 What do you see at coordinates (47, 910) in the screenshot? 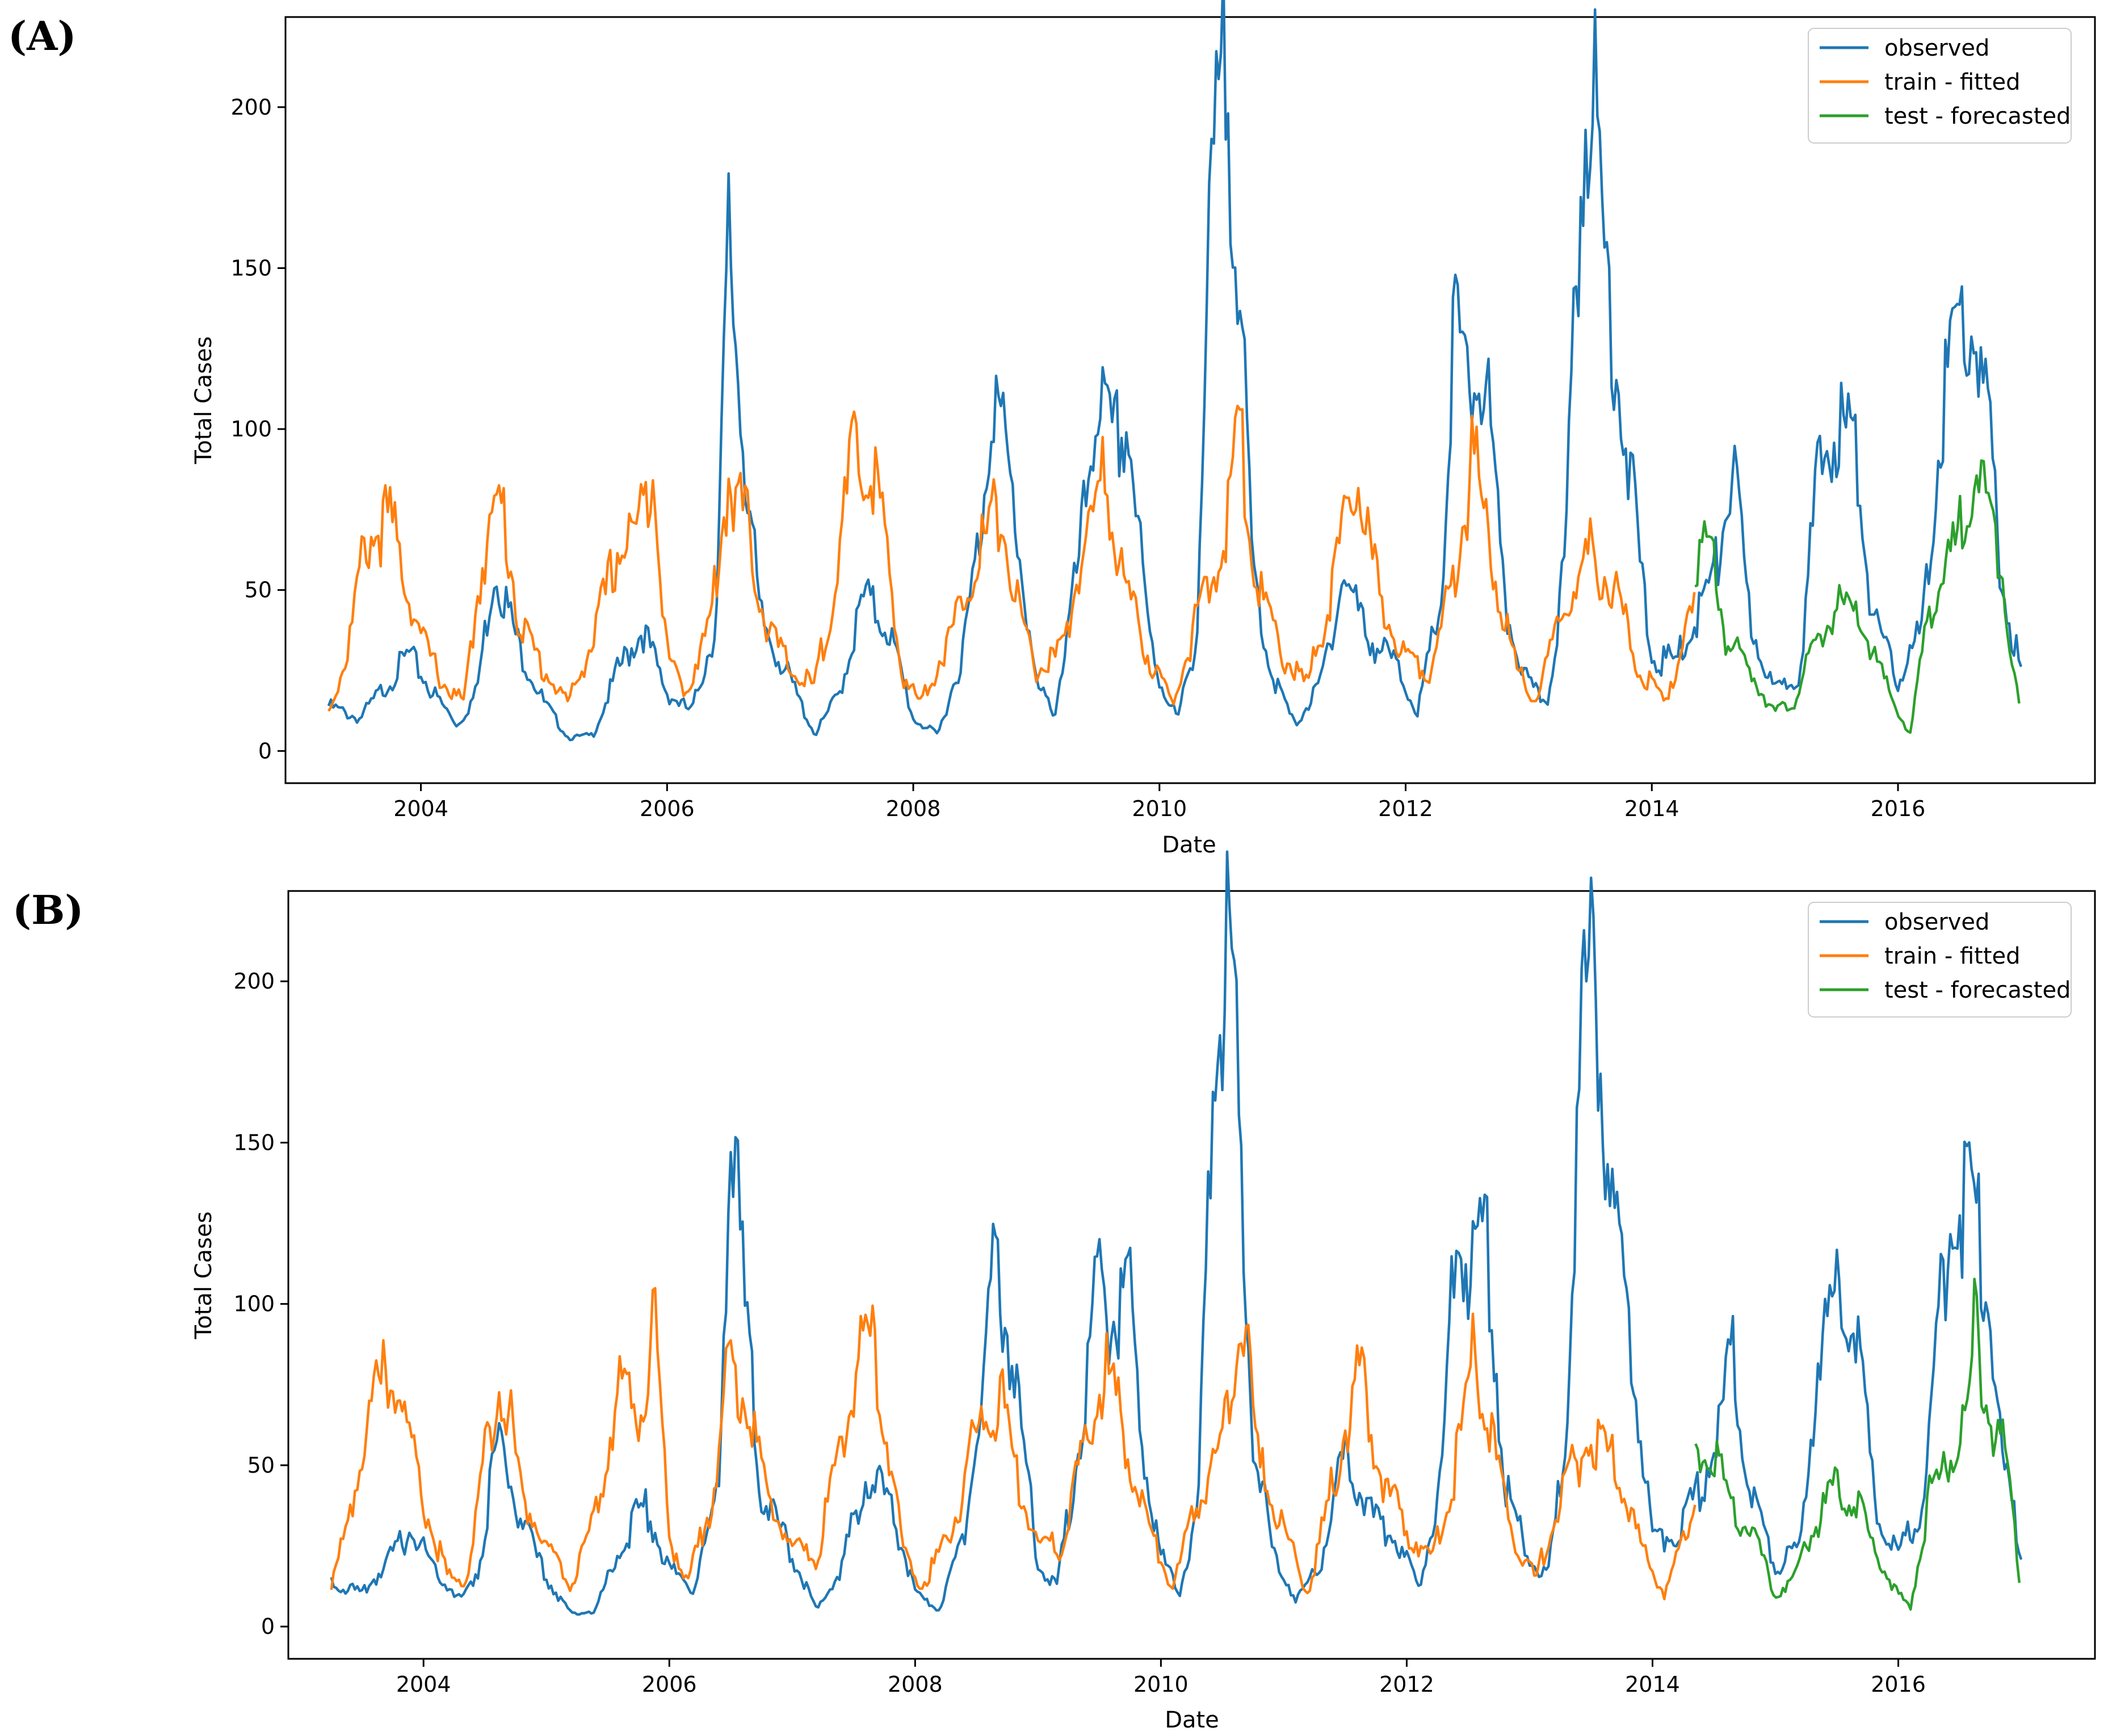
I see `panel-b-label: (B)` at bounding box center [47, 910].